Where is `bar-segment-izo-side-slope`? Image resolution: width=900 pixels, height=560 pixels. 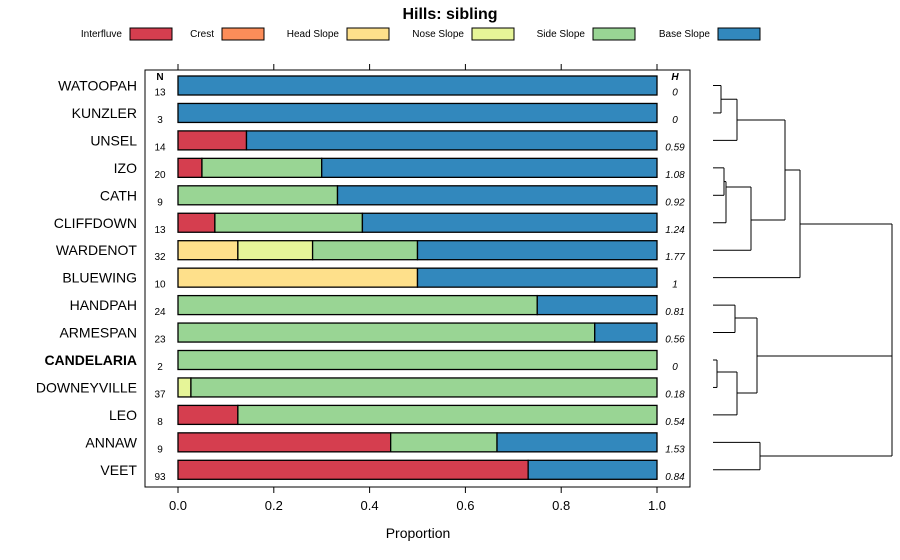
bar-segment-izo-side-slope is located at coordinates (262, 168).